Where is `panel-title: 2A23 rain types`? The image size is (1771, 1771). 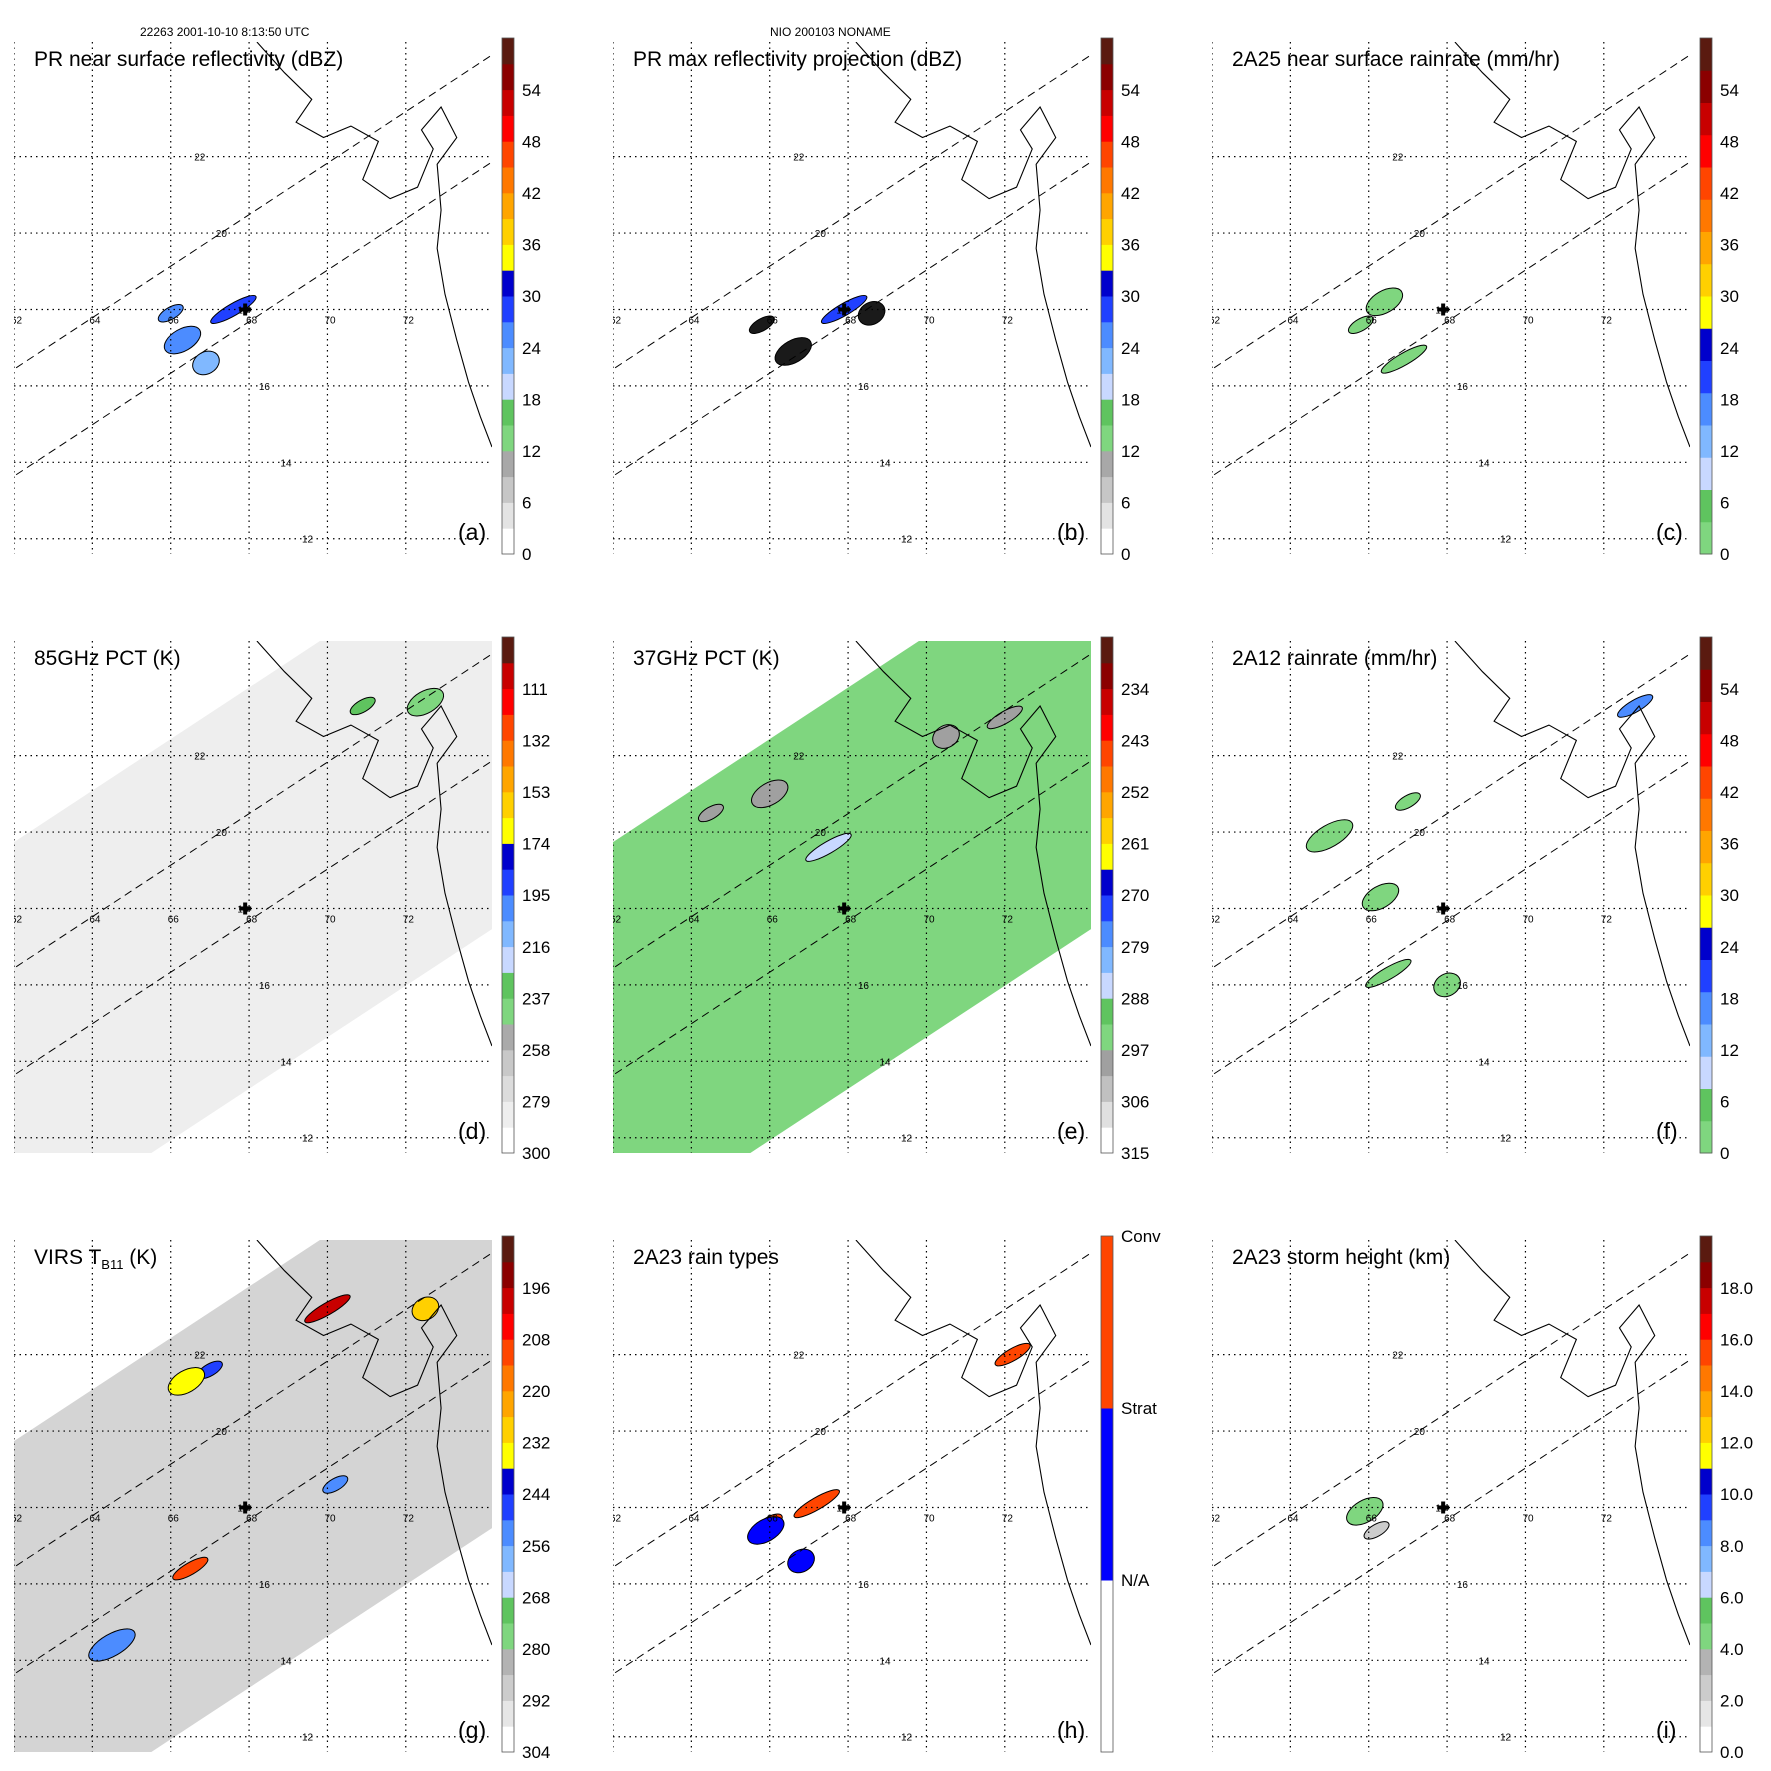
panel-title: 2A23 rain types is located at coordinates (706, 1257).